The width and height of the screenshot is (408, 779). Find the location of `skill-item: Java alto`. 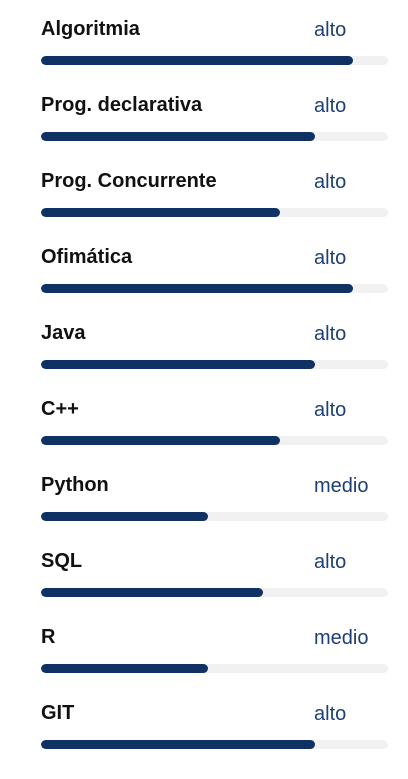

skill-item: Java alto is located at coordinates (214, 342).